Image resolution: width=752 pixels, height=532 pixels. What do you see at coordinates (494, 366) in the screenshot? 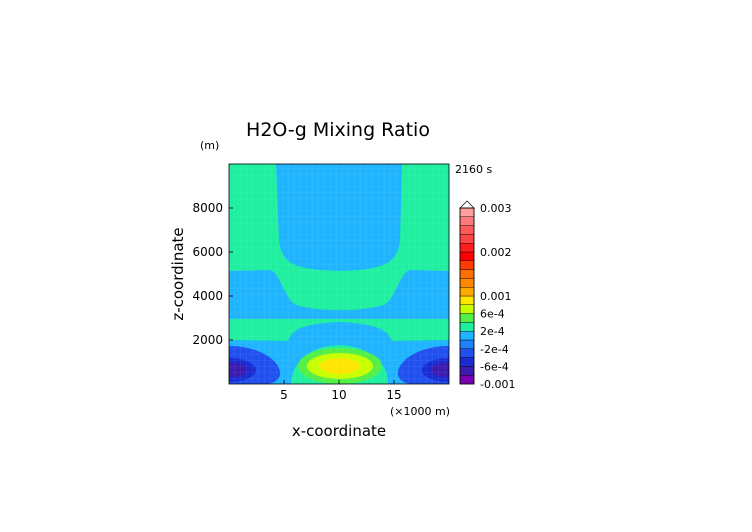
I see `colorbar-label: -6e-4` at bounding box center [494, 366].